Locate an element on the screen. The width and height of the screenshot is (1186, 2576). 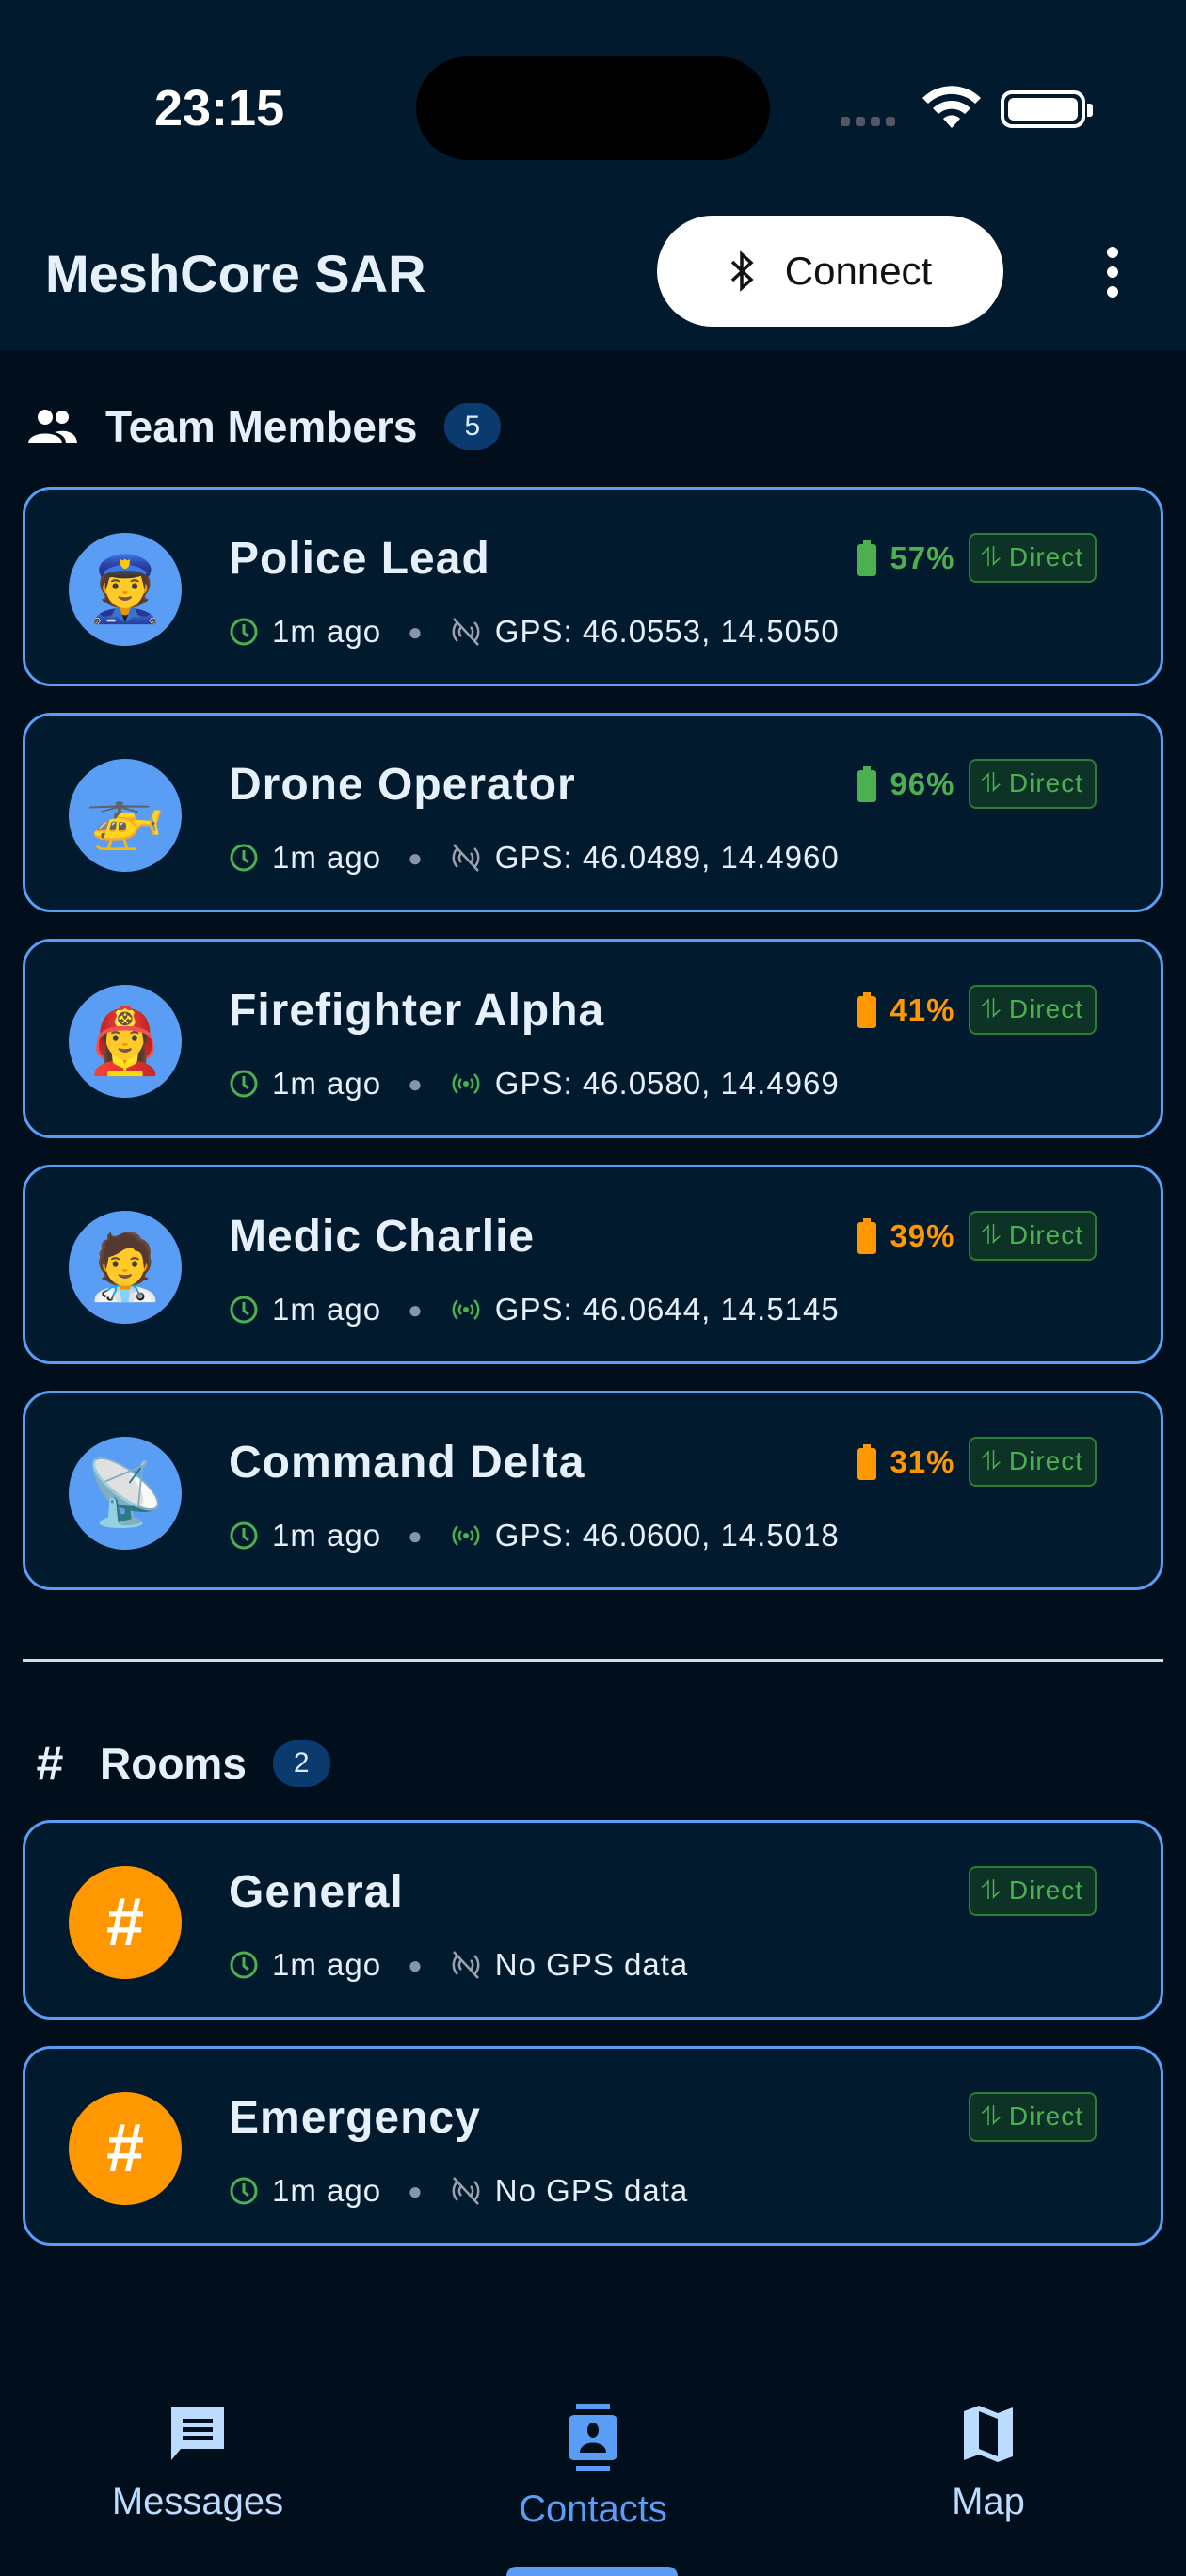
avatar: 👩‍🚒 is located at coordinates (125, 1041).